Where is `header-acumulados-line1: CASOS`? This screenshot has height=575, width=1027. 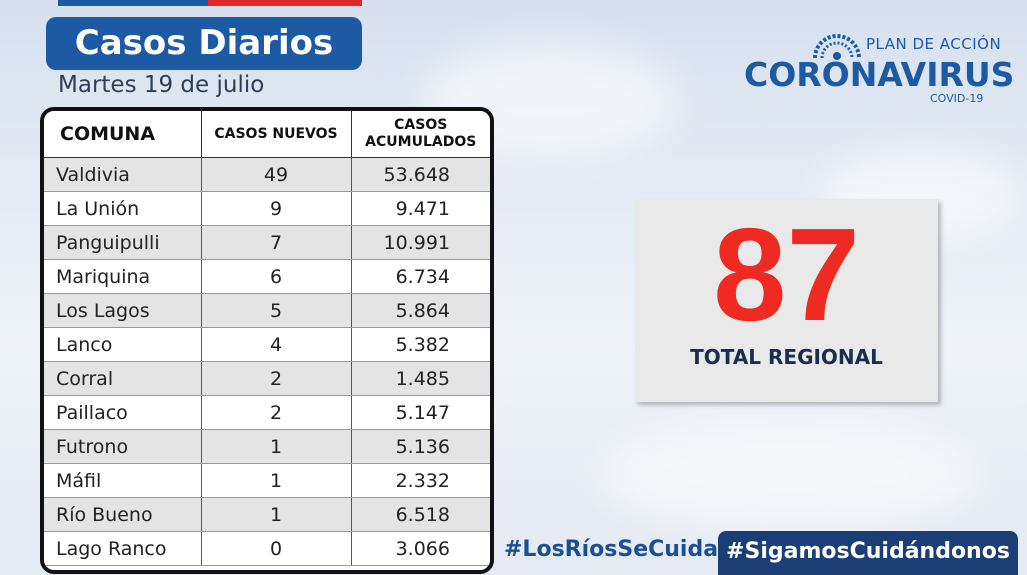 header-acumulados-line1: CASOS is located at coordinates (421, 125).